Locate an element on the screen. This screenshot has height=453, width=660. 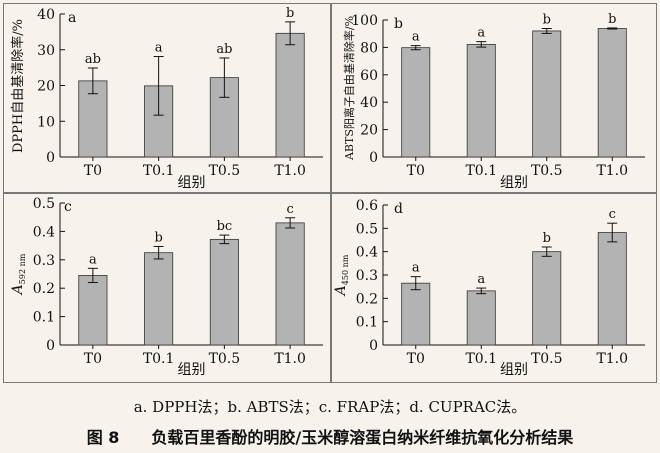
panel-c-x-tick-label: T0.1 is located at coordinates (159, 359).